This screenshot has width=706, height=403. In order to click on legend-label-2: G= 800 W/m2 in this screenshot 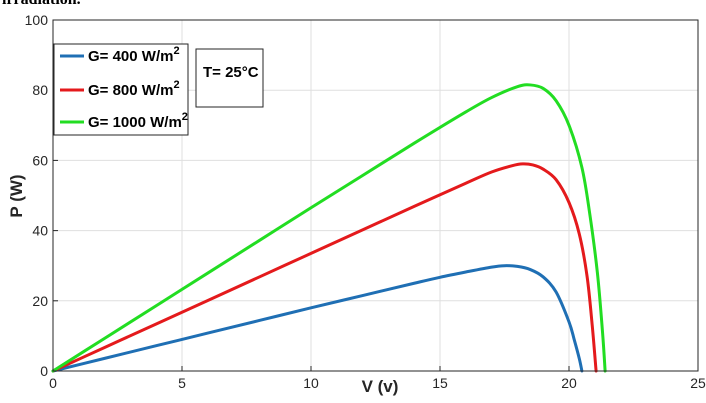, I will do `click(134, 89)`.